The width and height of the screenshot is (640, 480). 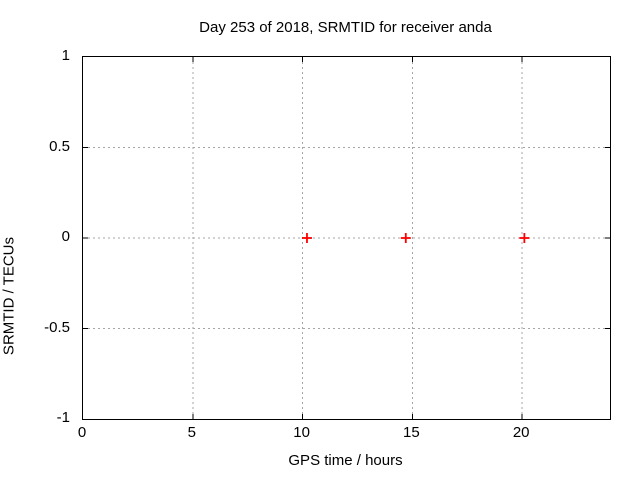 What do you see at coordinates (301, 432) in the screenshot?
I see `x-tick-label: 10` at bounding box center [301, 432].